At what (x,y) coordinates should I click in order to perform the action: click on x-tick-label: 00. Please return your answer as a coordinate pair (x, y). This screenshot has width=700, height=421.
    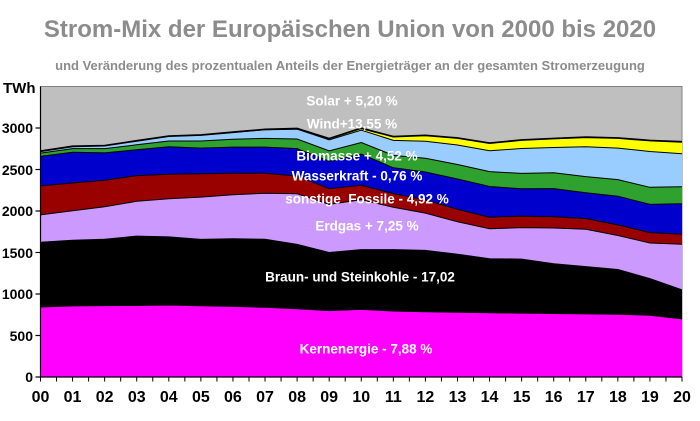
    Looking at the image, I should click on (40, 397).